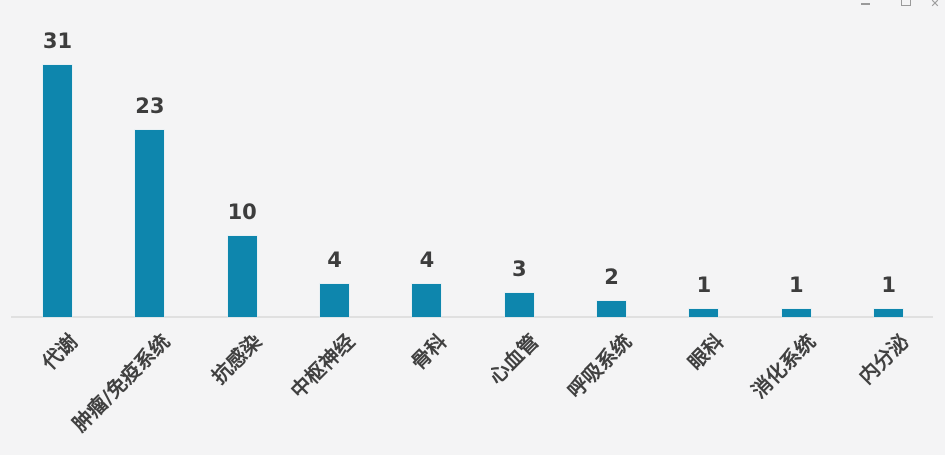 The height and width of the screenshot is (455, 945). I want to click on category-label: 心血管, so click(514, 359).